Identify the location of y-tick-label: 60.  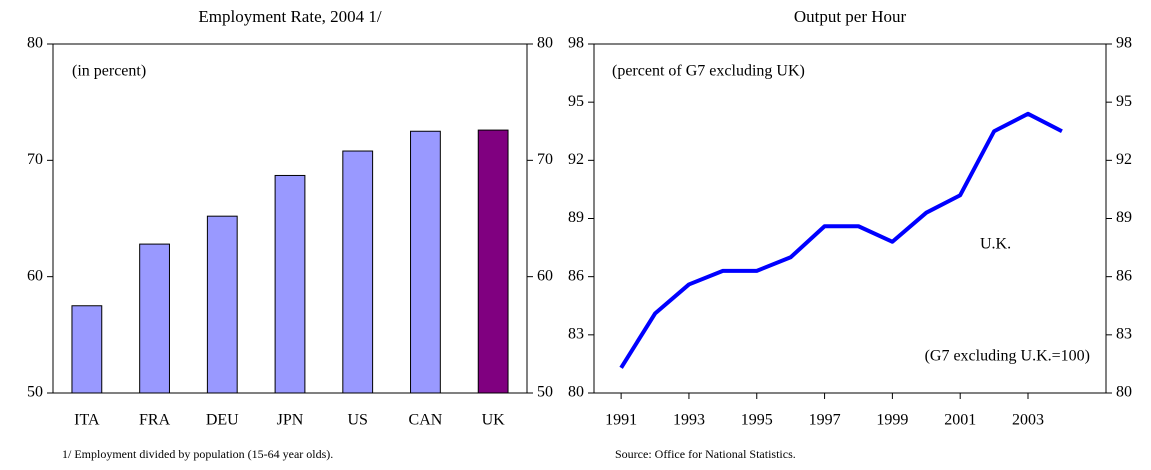
(35, 275).